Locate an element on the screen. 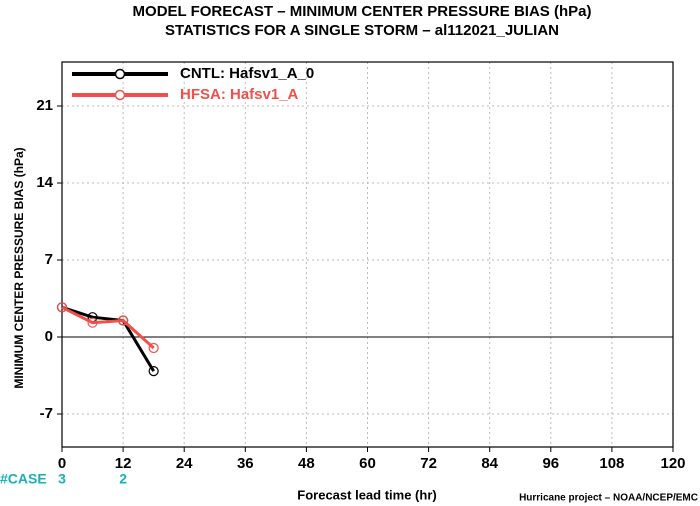 Image resolution: width=700 pixels, height=506 pixels. x-tick-label: 48 is located at coordinates (306, 463).